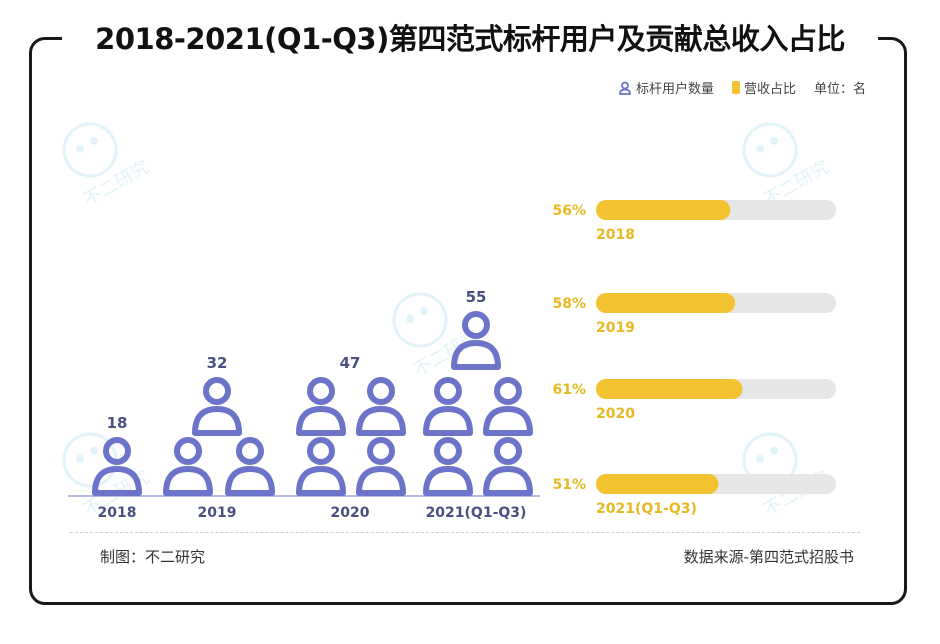 This screenshot has height=644, width=940. I want to click on footer-credit: 制图：不二研究, so click(153, 557).